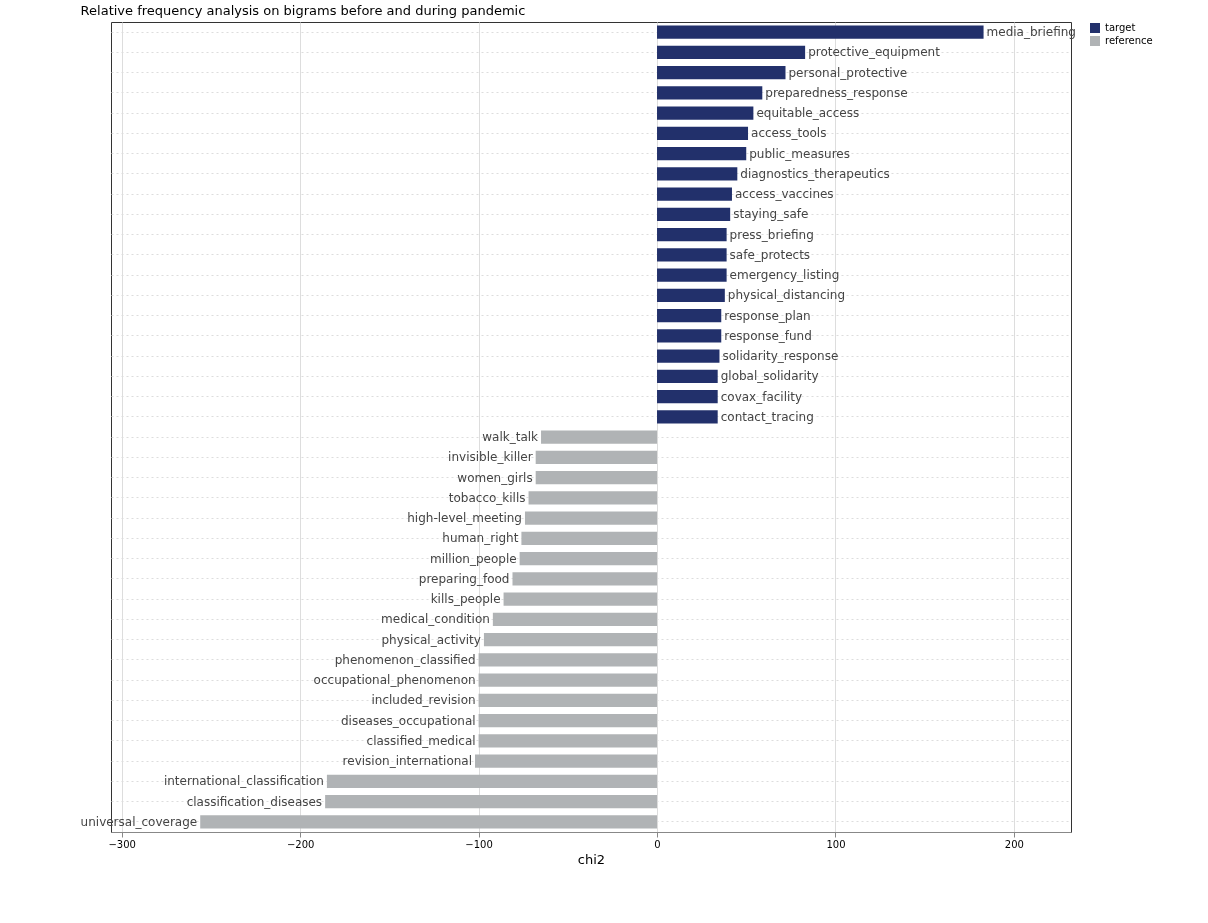 The image size is (1208, 923). I want to click on y-tick-label: diseases_occupational, so click(408, 720).